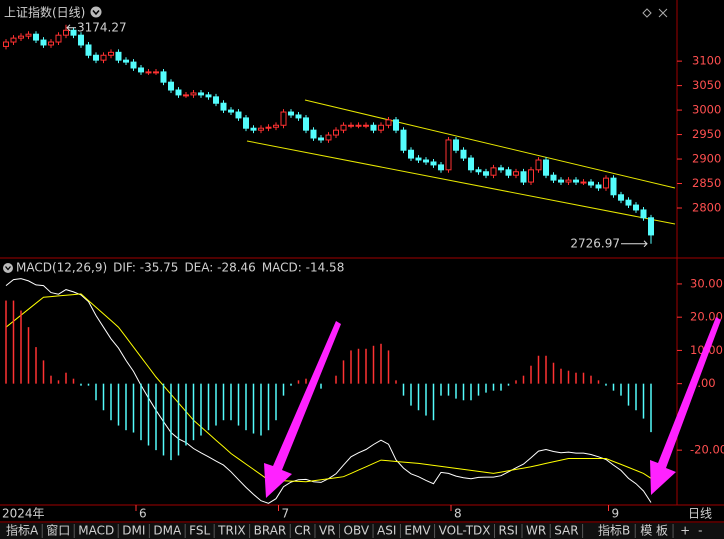 This screenshot has width=724, height=539. What do you see at coordinates (655, 13) in the screenshot?
I see `window-icons` at bounding box center [655, 13].